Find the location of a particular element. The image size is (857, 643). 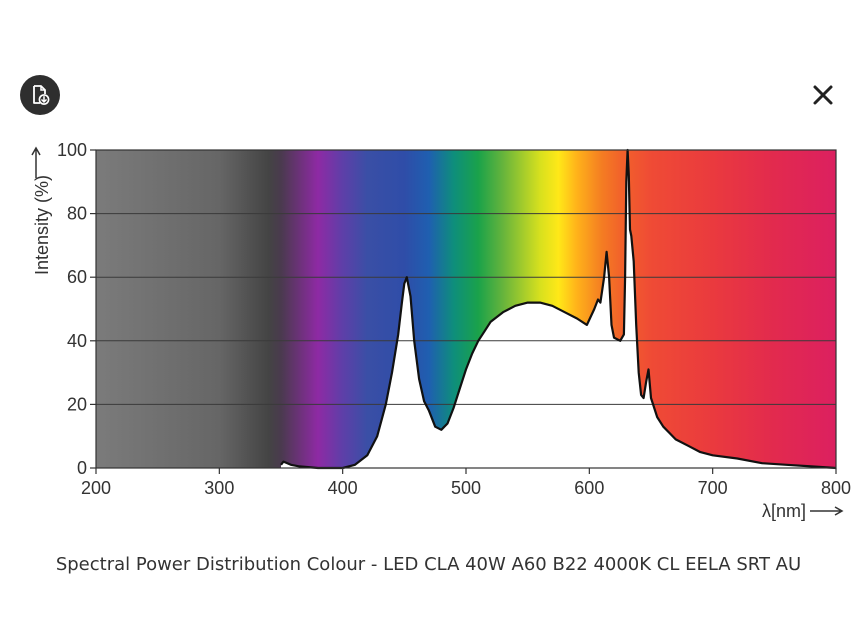

x-tick-label-500: 500 is located at coordinates (466, 488).